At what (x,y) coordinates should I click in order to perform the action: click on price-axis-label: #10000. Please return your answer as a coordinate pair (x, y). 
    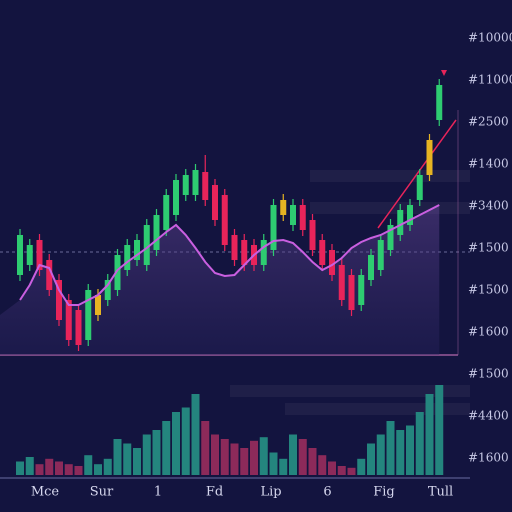
    Looking at the image, I should click on (490, 38).